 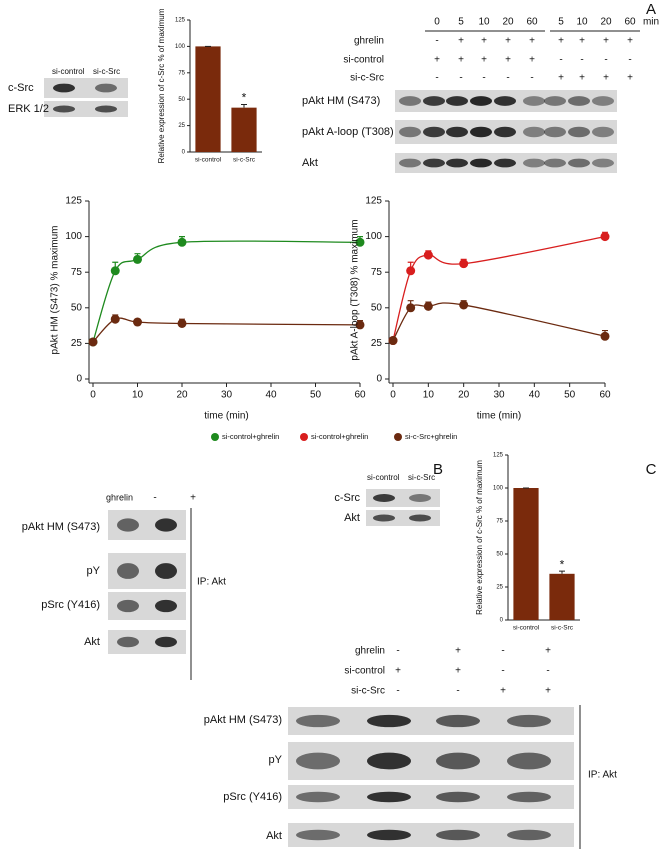 I want to click on blot-label: ERK 1/2, so click(x=28, y=109).